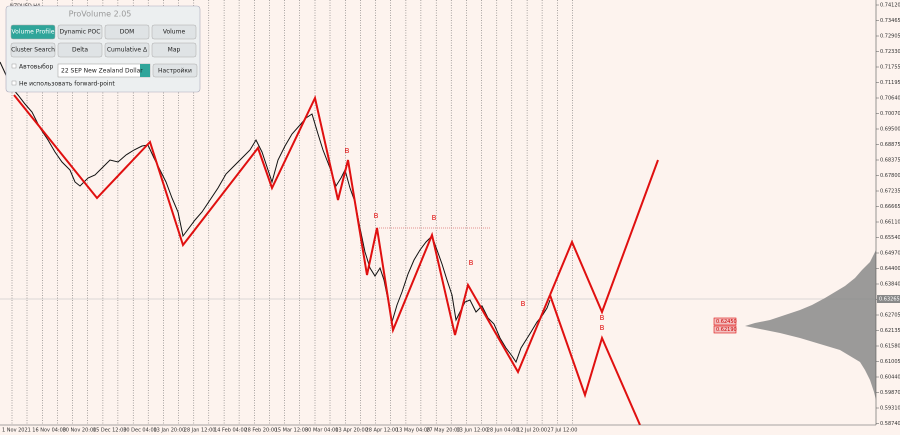 Image resolution: width=900 pixels, height=435 pixels. What do you see at coordinates (604, 237) in the screenshot?
I see `projection-up` at bounding box center [604, 237].